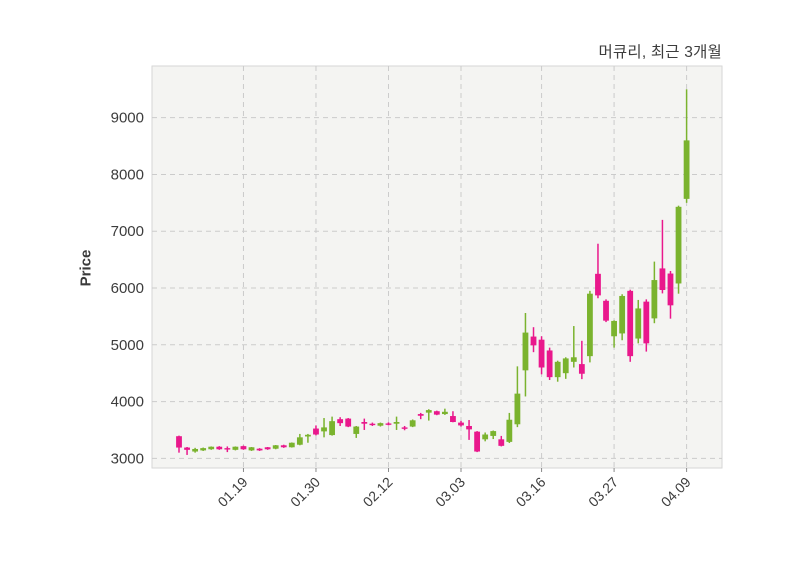 This screenshot has height=575, width=800. I want to click on y-tick-label: 4000, so click(127, 402).